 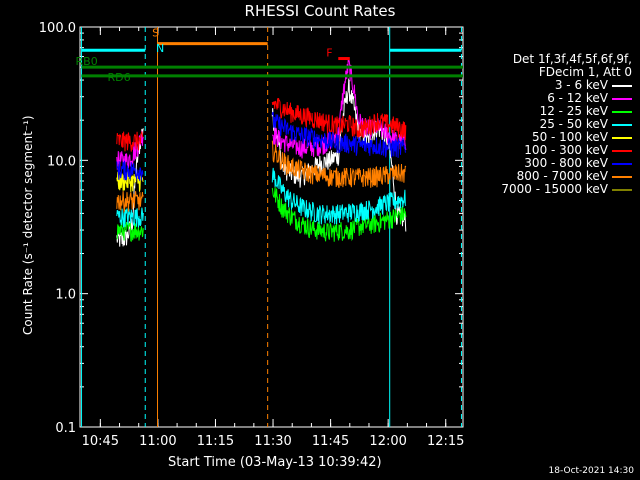 I want to click on legend-item: 12 - 25 keV, so click(x=555, y=111).